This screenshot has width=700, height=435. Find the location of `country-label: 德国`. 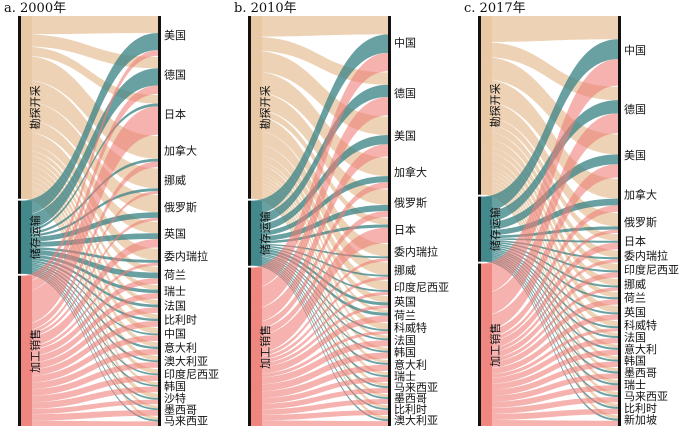

country-label: 德国 is located at coordinates (635, 109).